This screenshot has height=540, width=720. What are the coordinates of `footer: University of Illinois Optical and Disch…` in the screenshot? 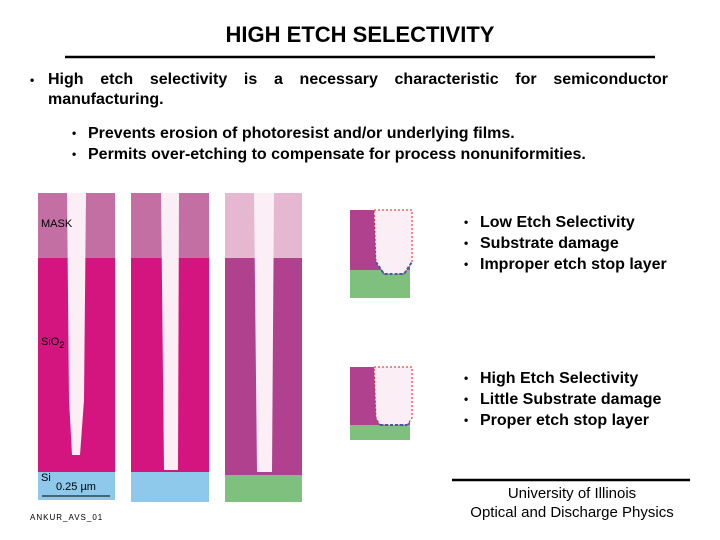 It's located at (572, 503).